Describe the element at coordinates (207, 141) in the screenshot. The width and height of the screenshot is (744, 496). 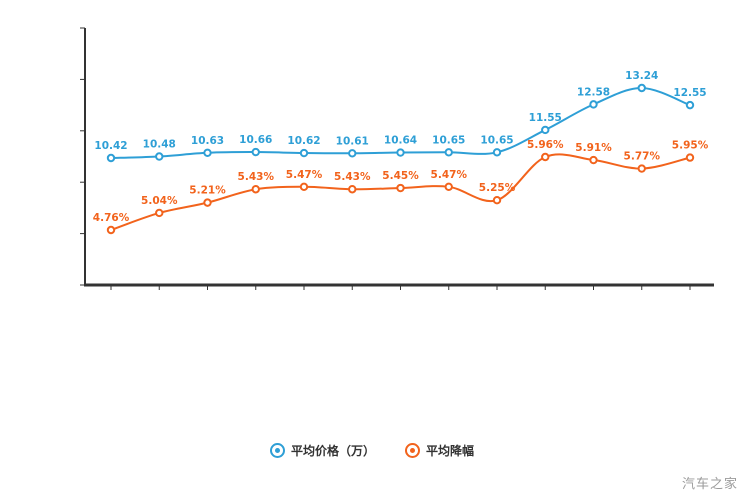
I see `data-point-label: 10.63` at that location.